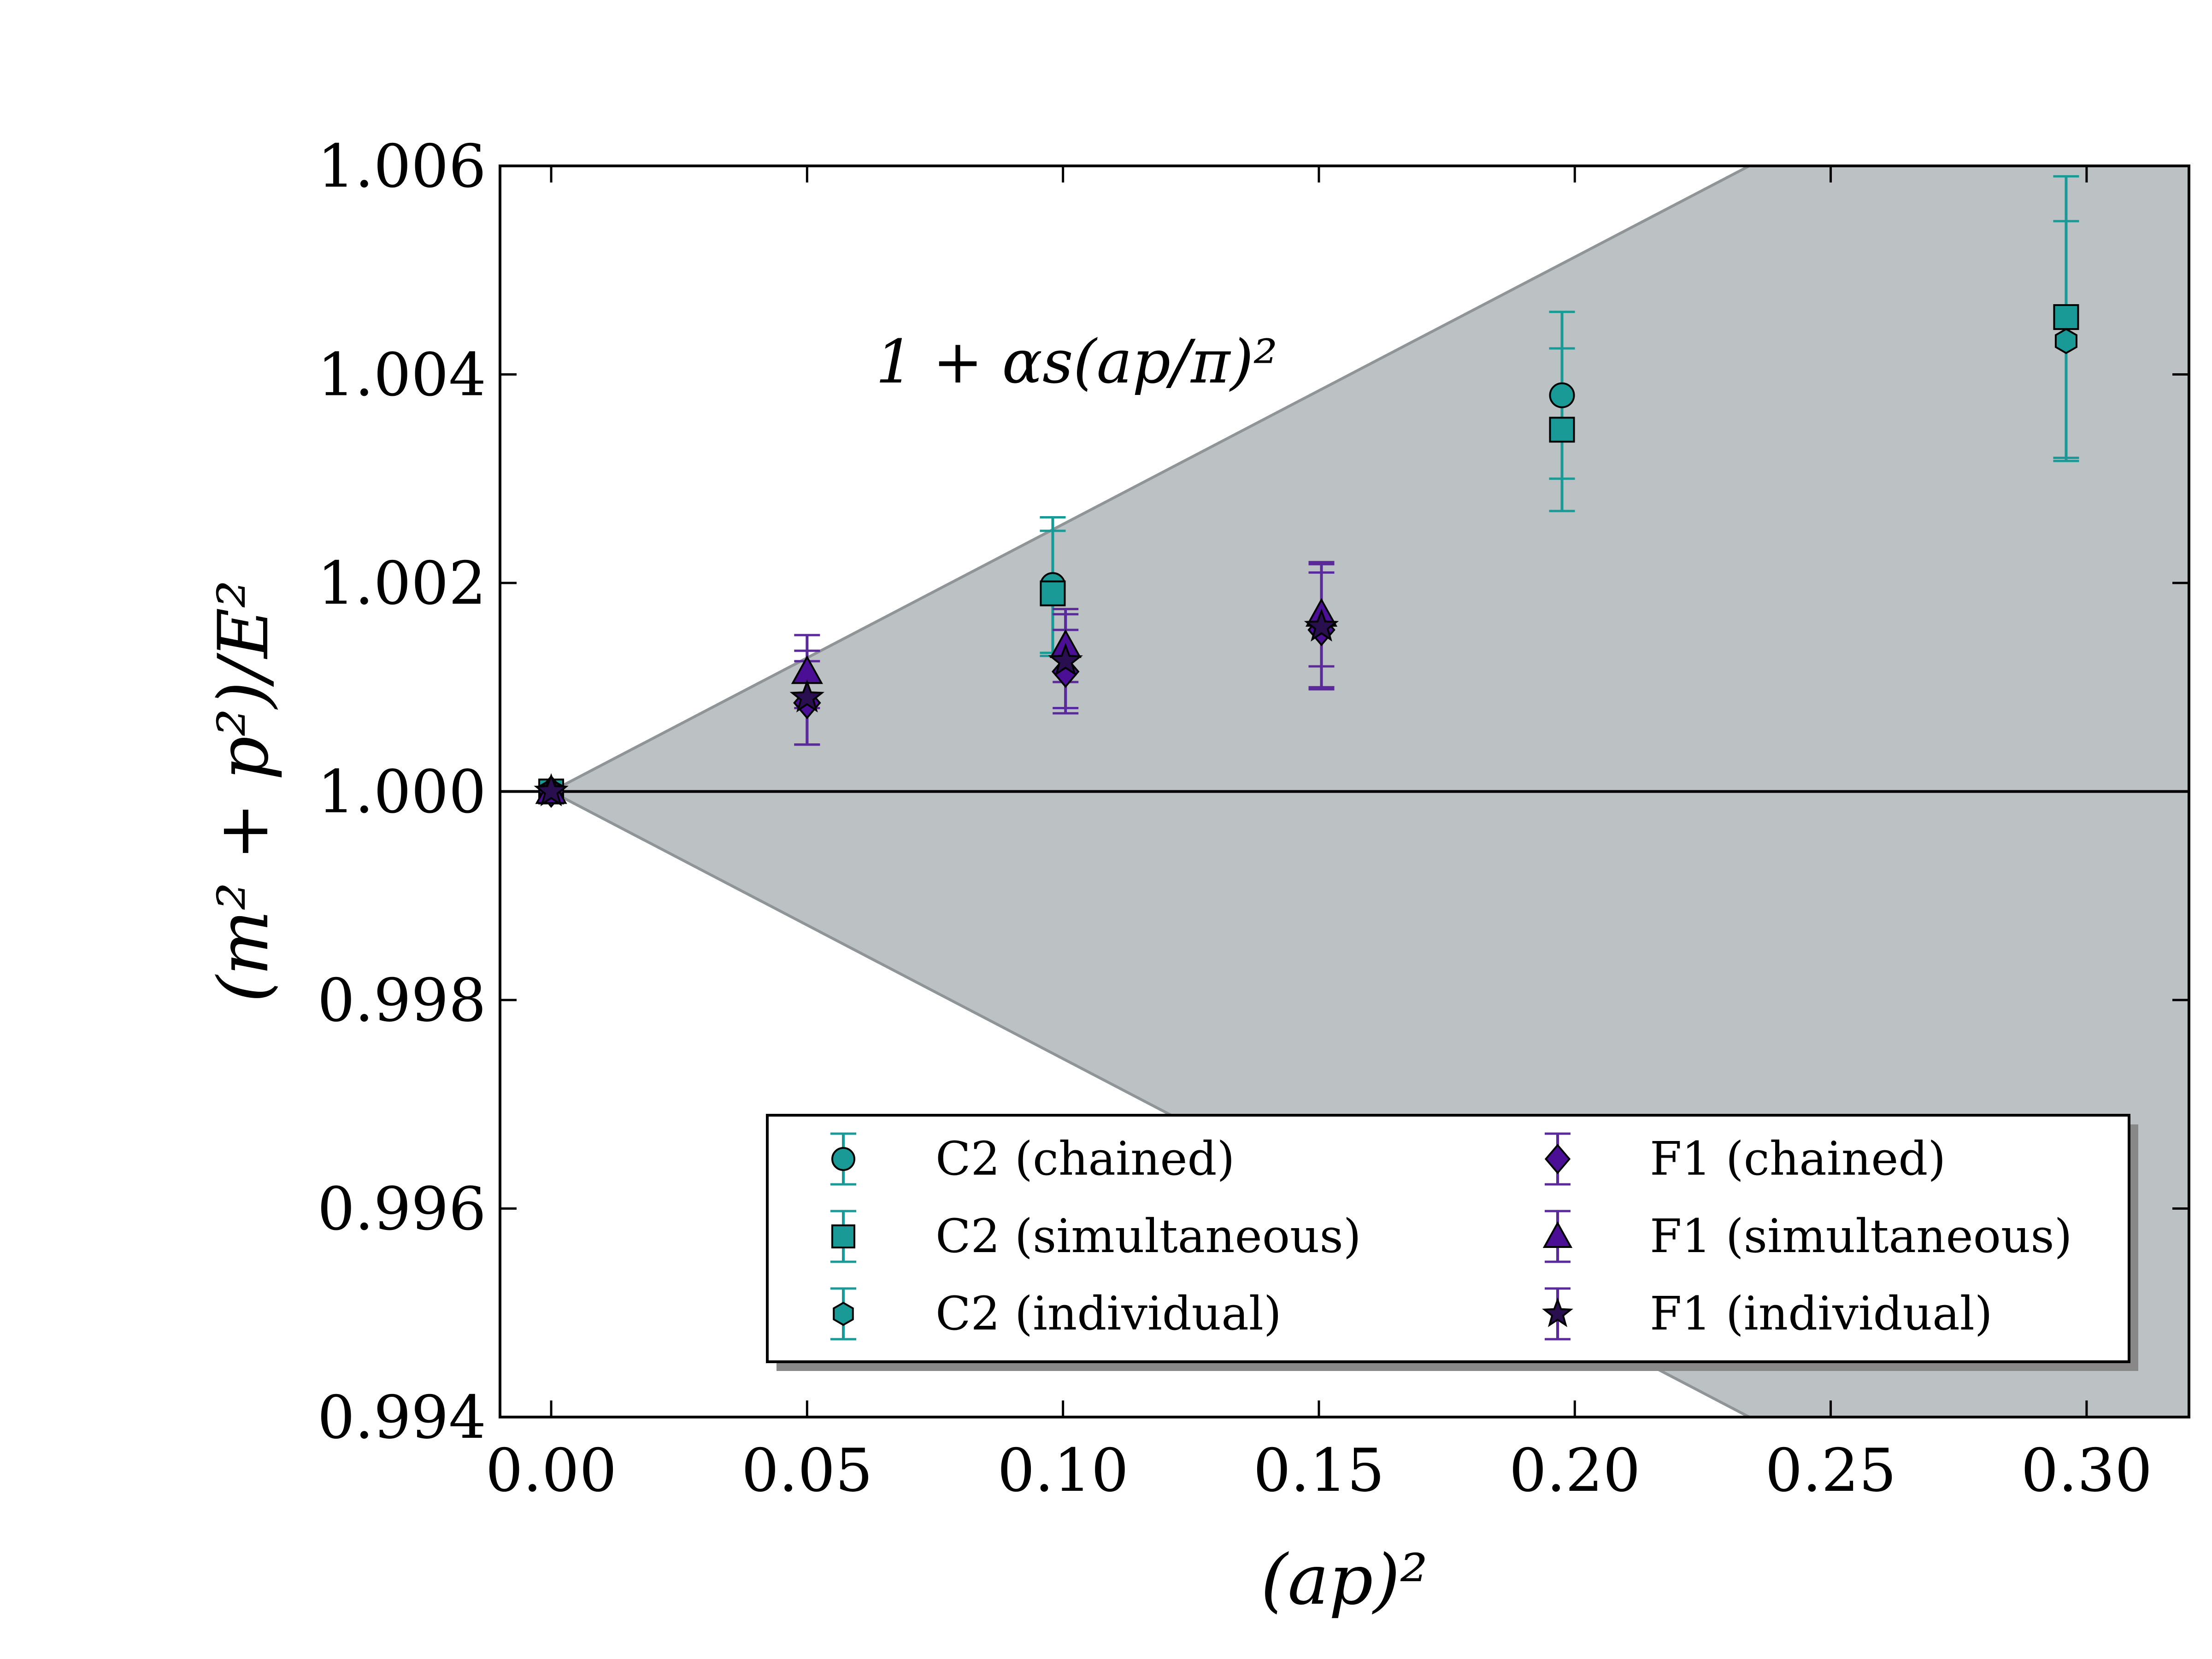 This screenshot has width=2212, height=1659. What do you see at coordinates (1318, 1470) in the screenshot?
I see `x-tick-label: 0.15` at bounding box center [1318, 1470].